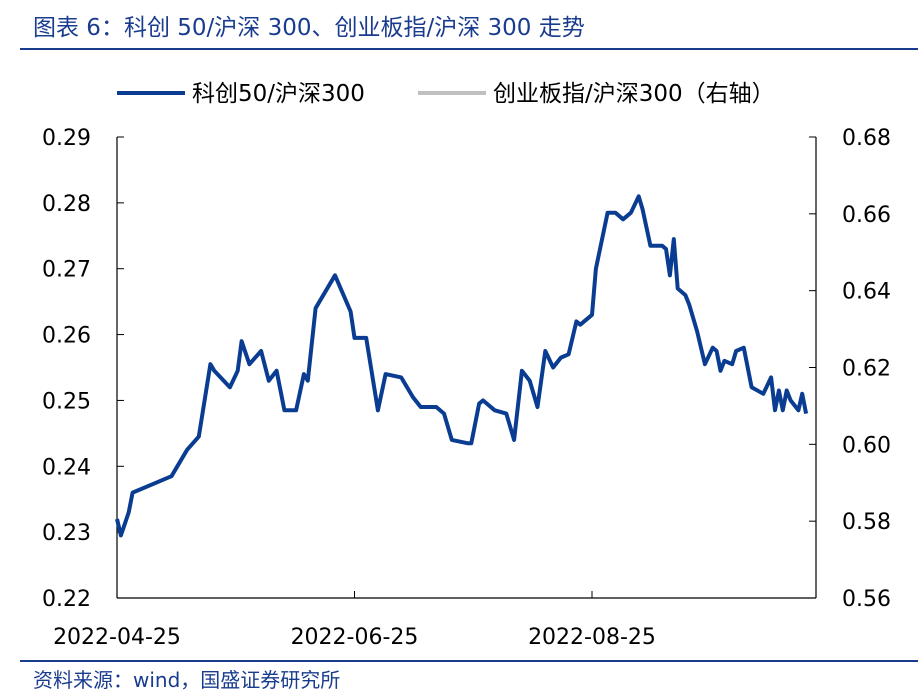 This screenshot has width=921, height=697. Describe the element at coordinates (187, 680) in the screenshot. I see `source-note: 资料来源：wind，国盛证券研究所` at that location.